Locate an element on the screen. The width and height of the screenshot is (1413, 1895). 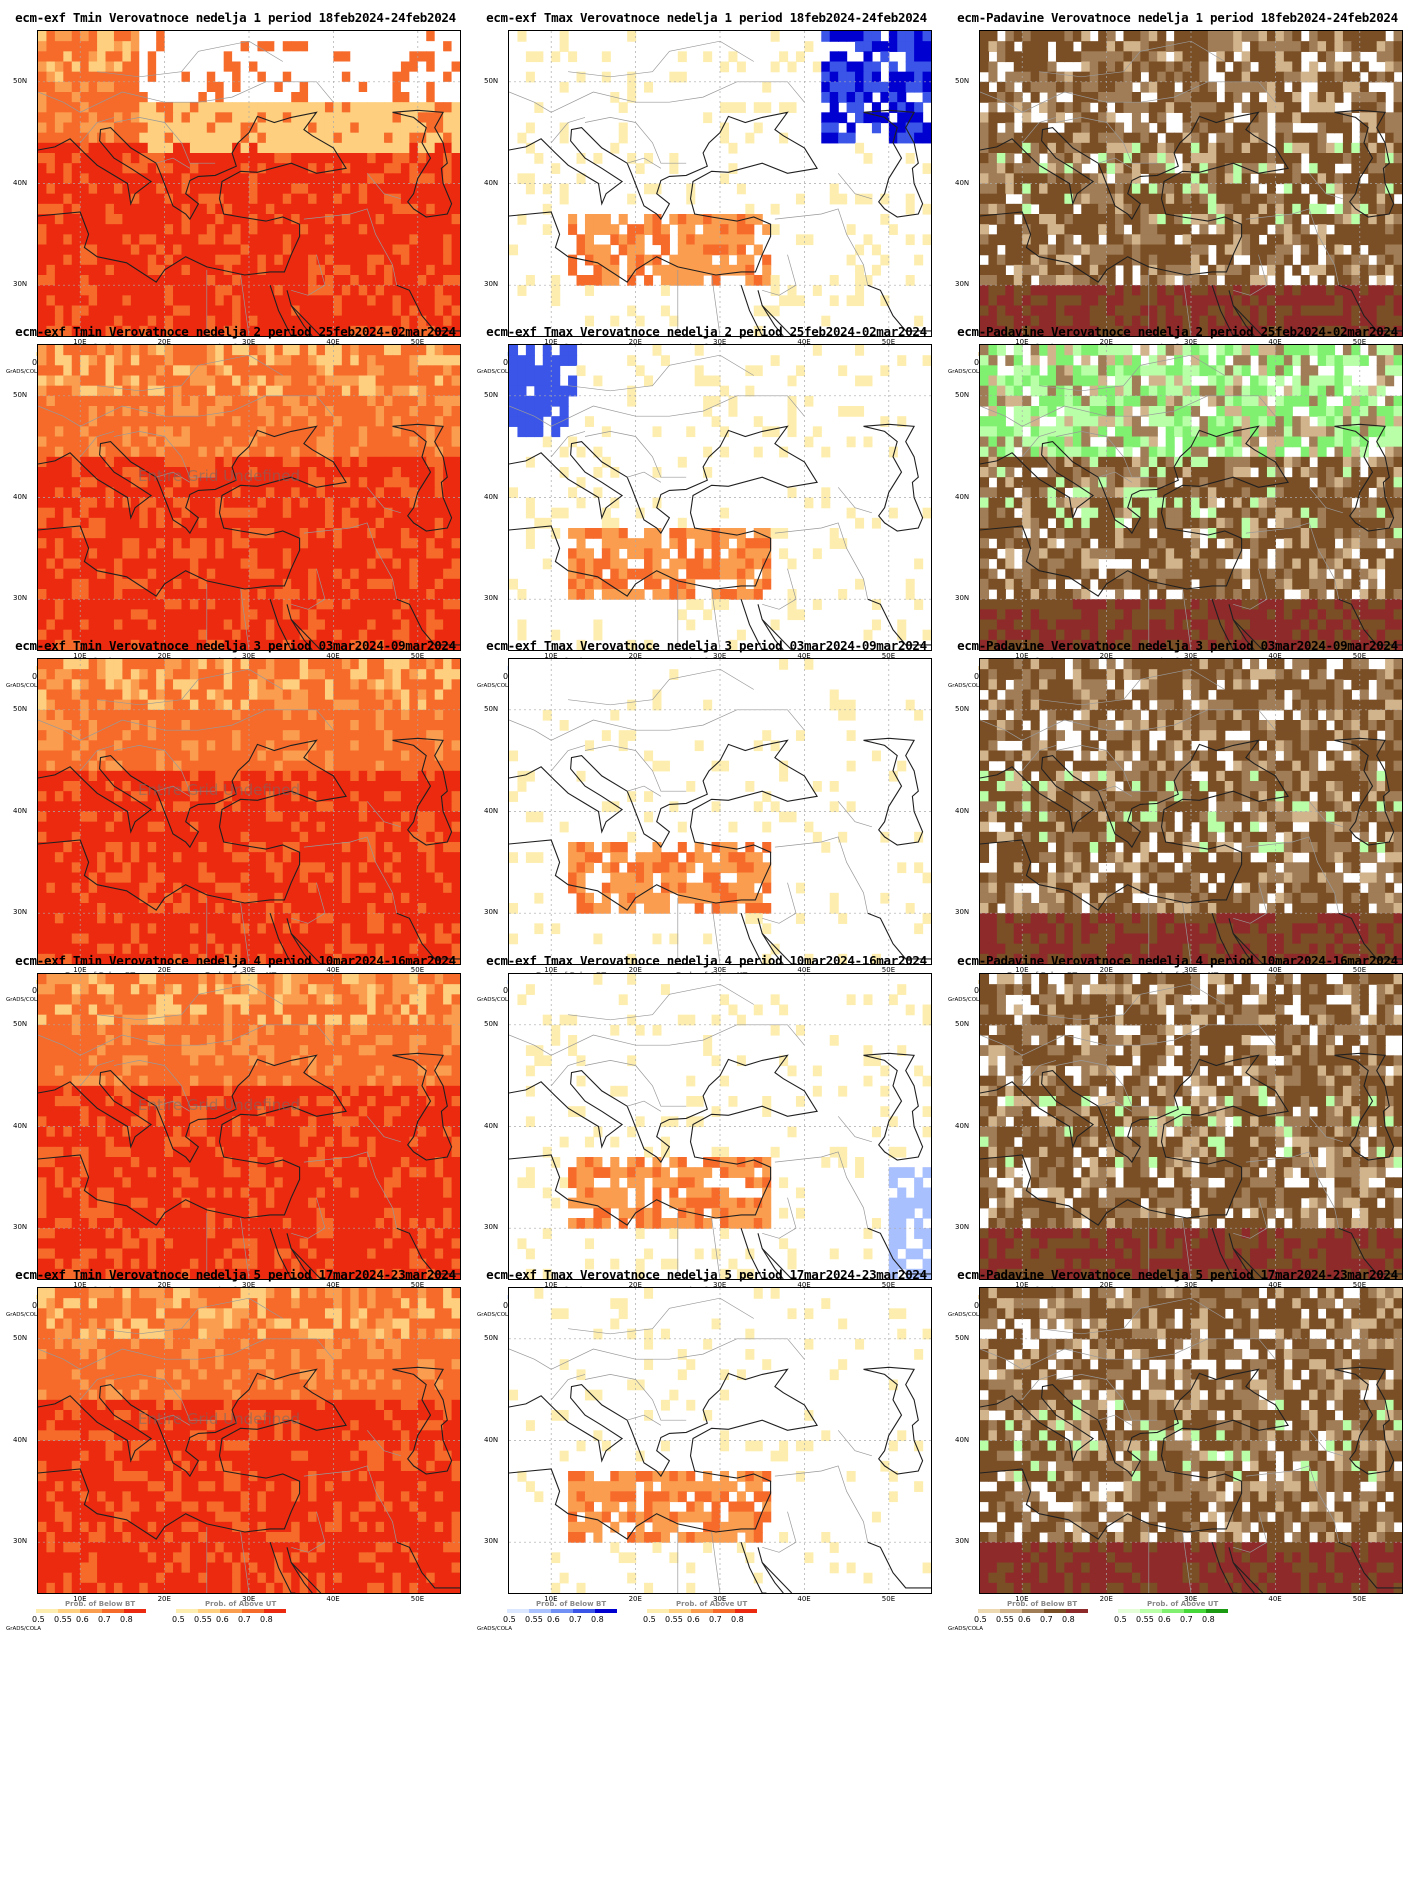
legend-ticks: 0.5 0.55 0.6 0.7 0.8 is located at coordinates (1179, 1620).